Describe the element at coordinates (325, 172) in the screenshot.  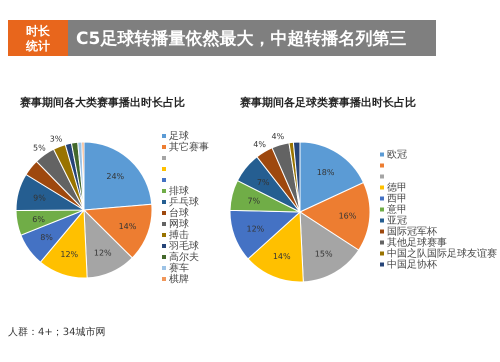
I see `data-label: 18%` at that location.